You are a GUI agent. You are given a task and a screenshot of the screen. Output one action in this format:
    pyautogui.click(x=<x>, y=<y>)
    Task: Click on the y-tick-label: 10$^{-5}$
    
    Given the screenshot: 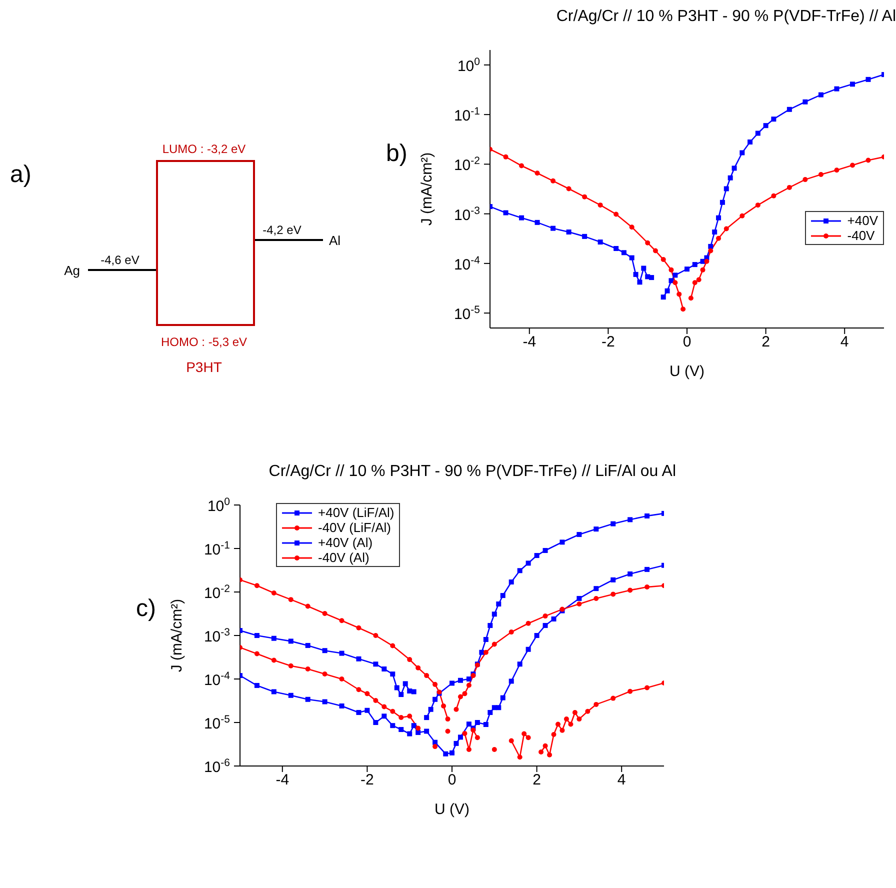 What is the action you would take?
    pyautogui.click(x=217, y=723)
    